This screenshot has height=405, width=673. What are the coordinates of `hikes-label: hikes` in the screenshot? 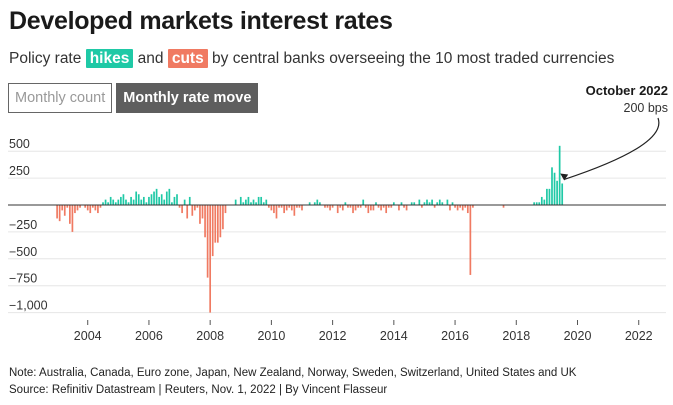 It's located at (109, 58).